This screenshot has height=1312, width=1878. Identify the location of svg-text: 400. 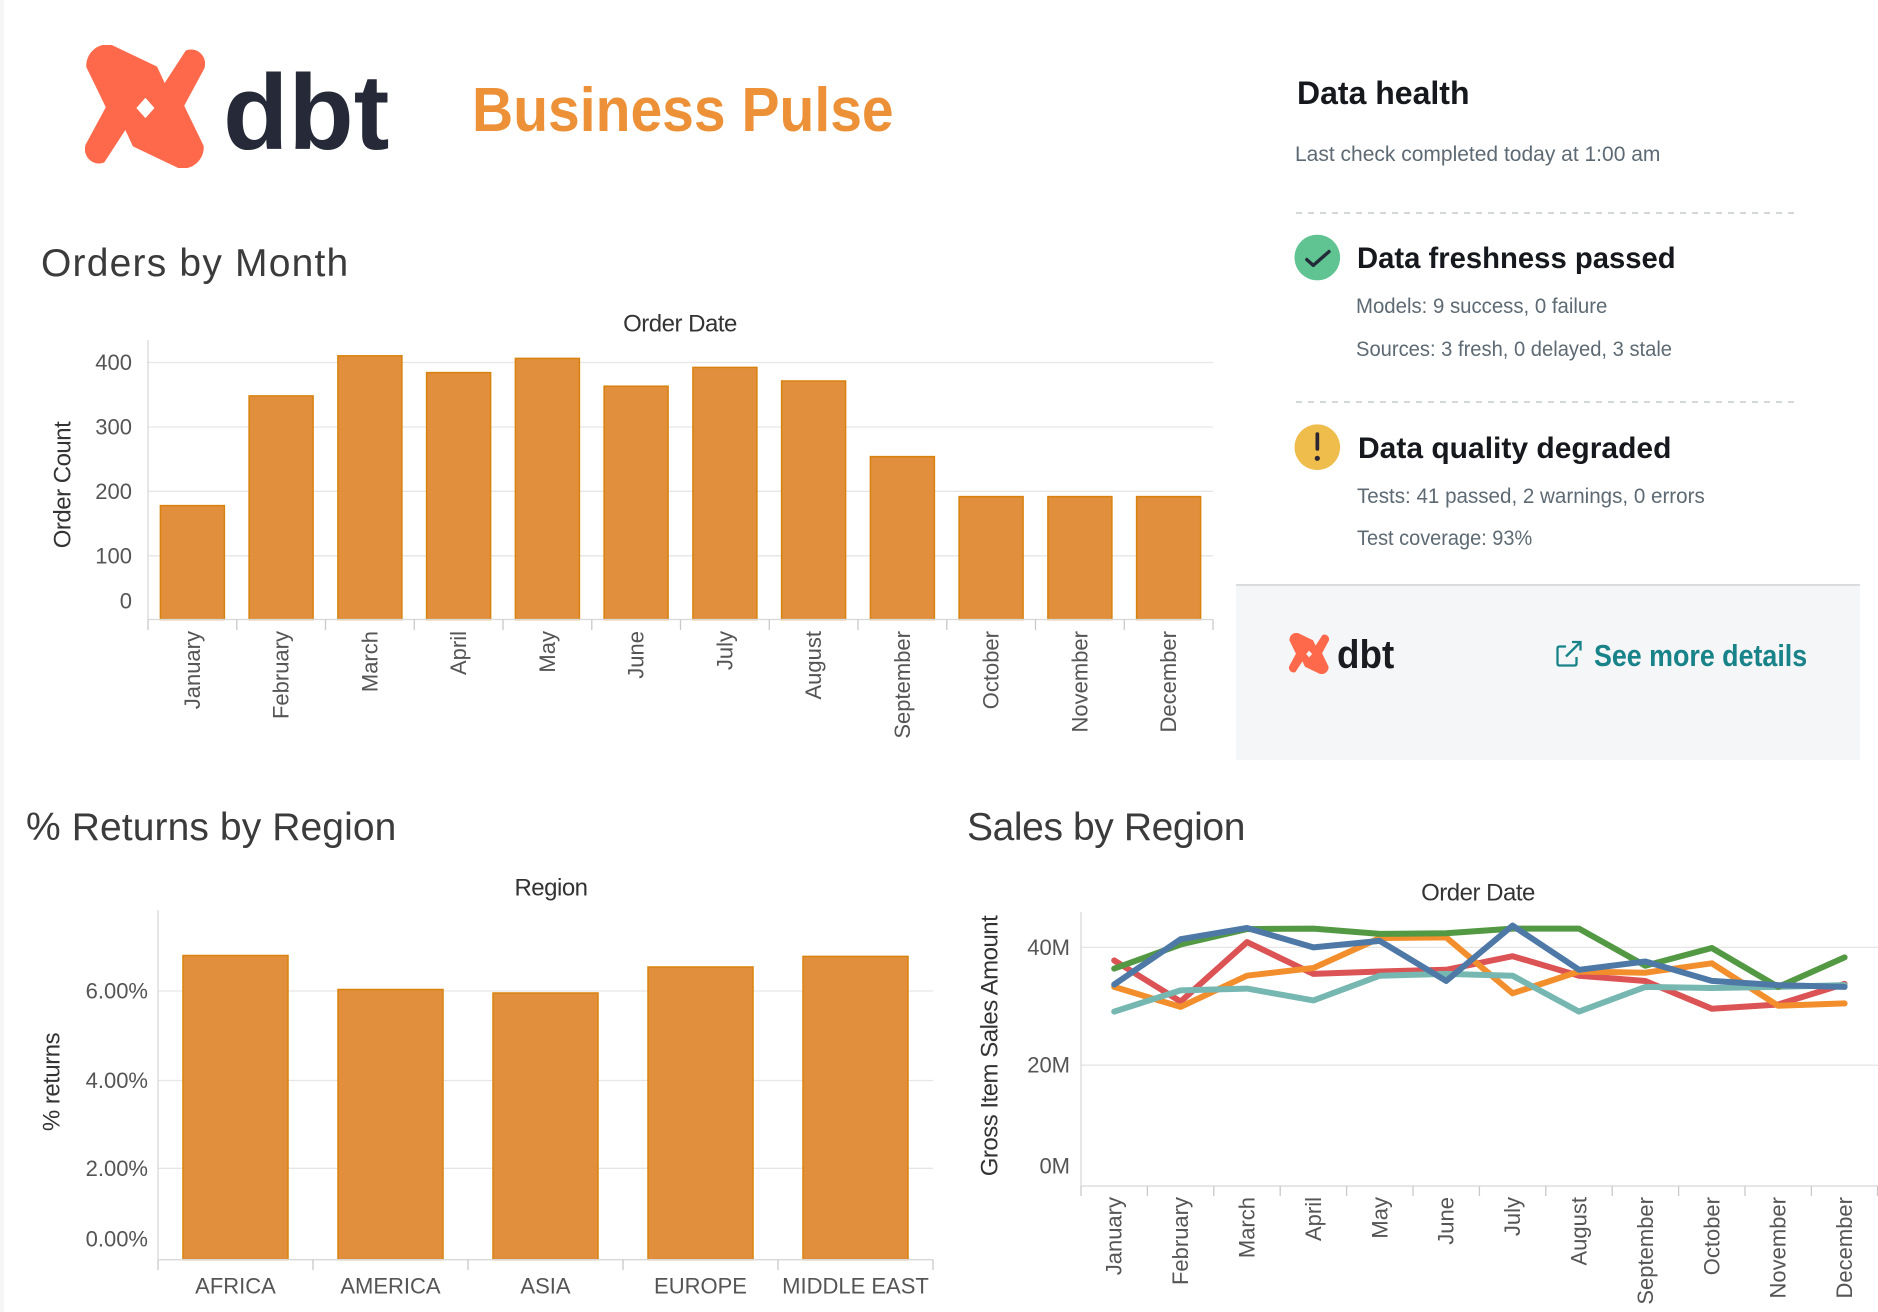
(113, 362).